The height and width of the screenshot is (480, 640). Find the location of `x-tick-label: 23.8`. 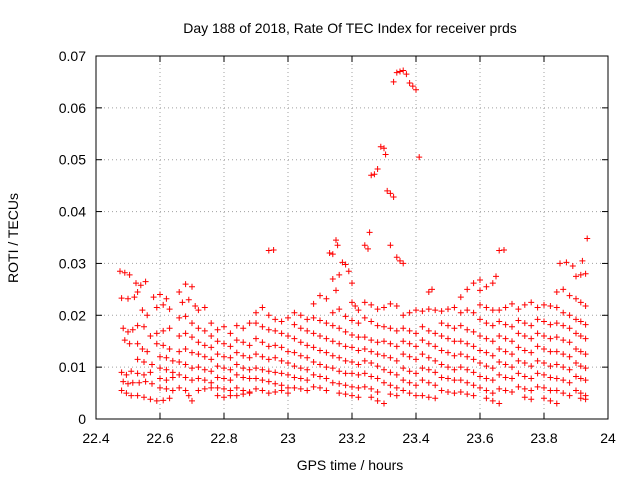

x-tick-label: 23.8 is located at coordinates (543, 438).